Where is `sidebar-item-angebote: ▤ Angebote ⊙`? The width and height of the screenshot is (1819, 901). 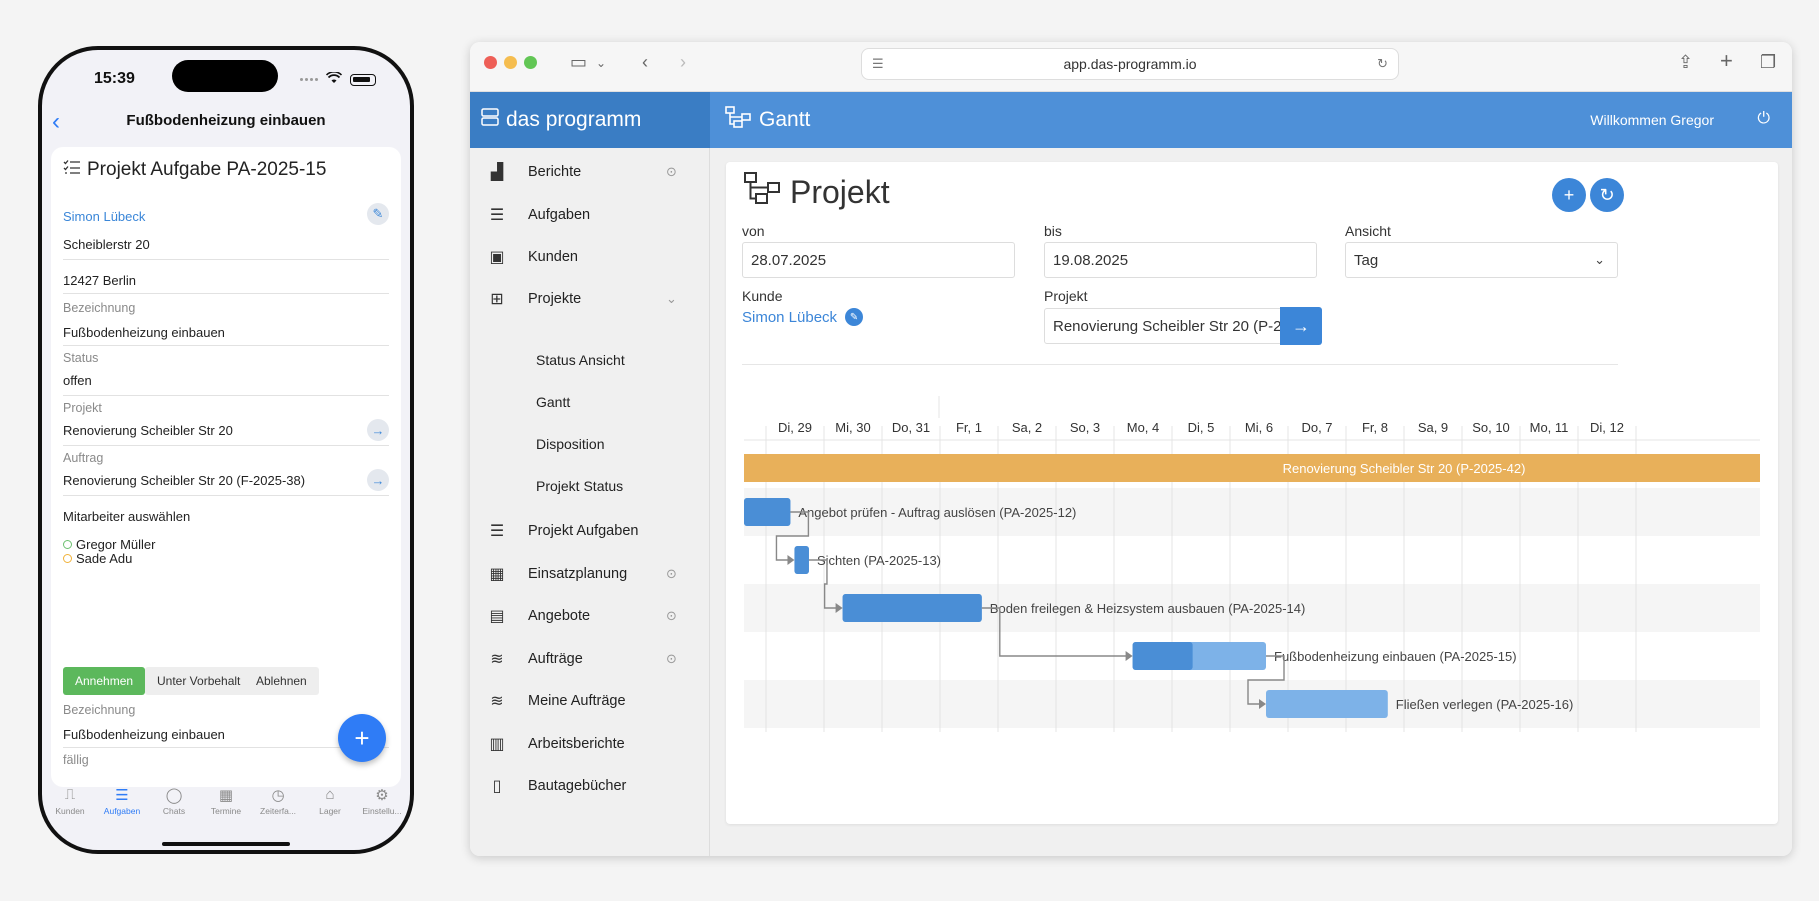 sidebar-item-angebote: ▤ Angebote ⊙ is located at coordinates (590, 616).